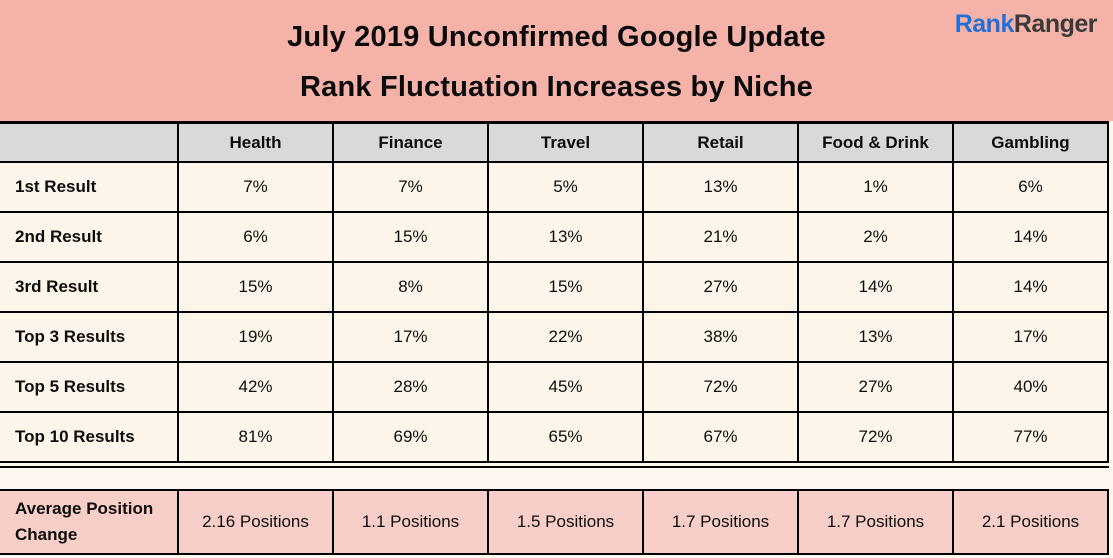  Describe the element at coordinates (565, 387) in the screenshot. I see `cell-value: 45%` at that location.